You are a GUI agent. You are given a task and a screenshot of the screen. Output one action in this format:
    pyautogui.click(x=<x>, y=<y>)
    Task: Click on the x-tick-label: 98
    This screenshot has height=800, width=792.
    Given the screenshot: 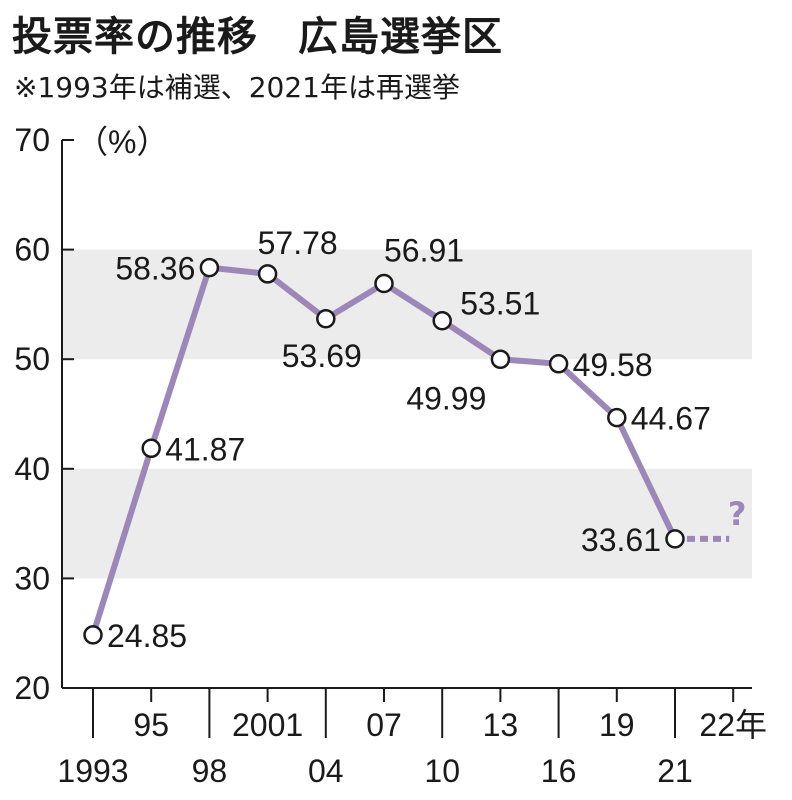 What is the action you would take?
    pyautogui.click(x=210, y=771)
    